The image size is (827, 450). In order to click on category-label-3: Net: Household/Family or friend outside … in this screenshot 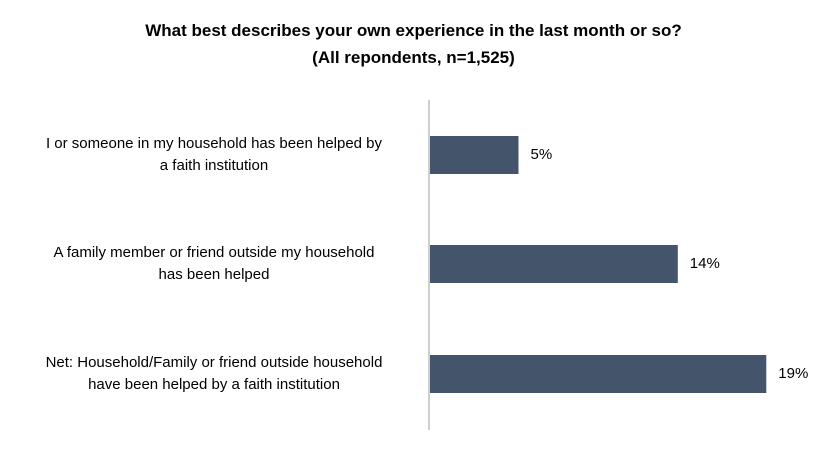, I will do `click(214, 374)`.